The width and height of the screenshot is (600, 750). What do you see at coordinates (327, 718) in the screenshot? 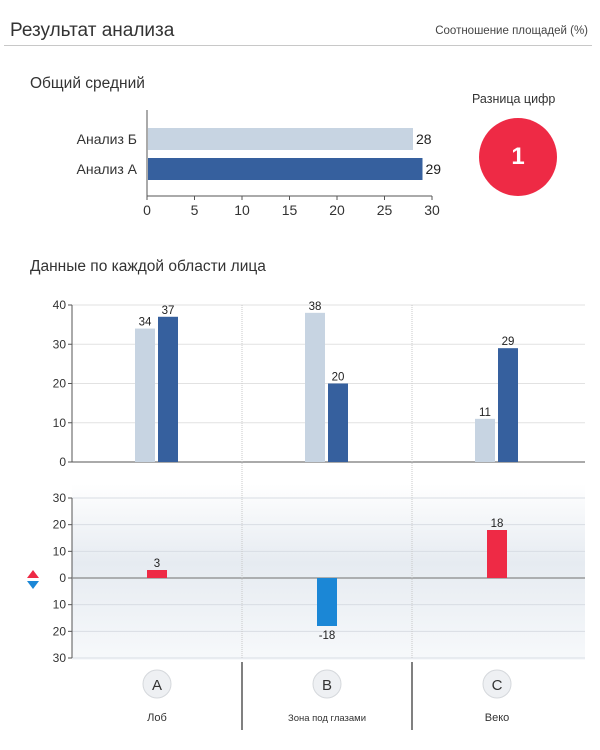
I see `region-name: Зона под глазами` at bounding box center [327, 718].